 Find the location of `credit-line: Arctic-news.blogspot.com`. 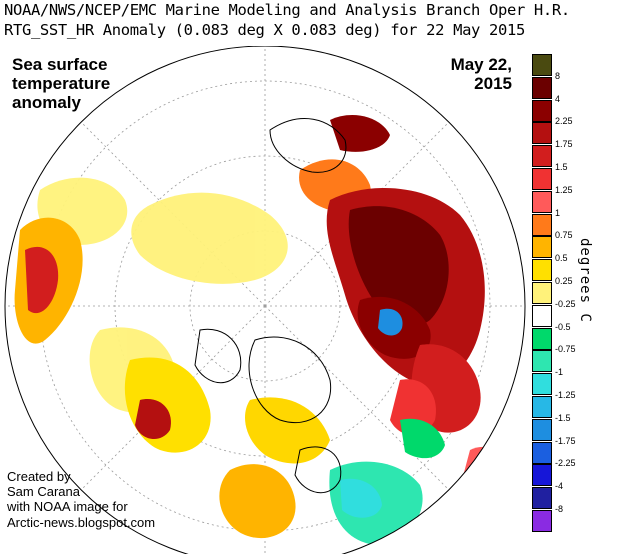

credit-line: Arctic-news.blogspot.com is located at coordinates (81, 522).